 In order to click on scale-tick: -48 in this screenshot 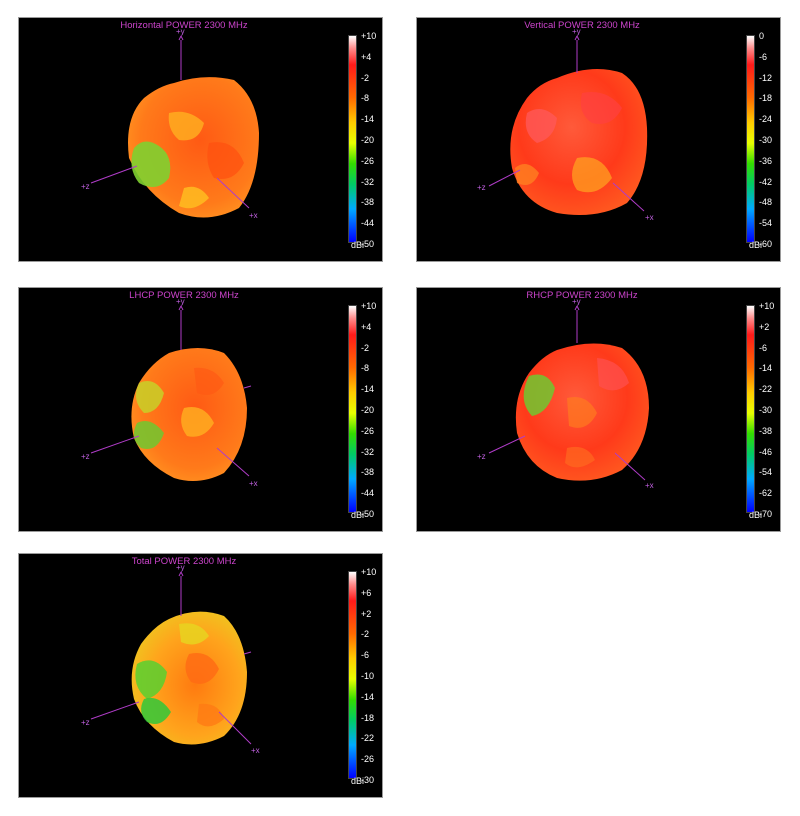, I will do `click(766, 202)`.